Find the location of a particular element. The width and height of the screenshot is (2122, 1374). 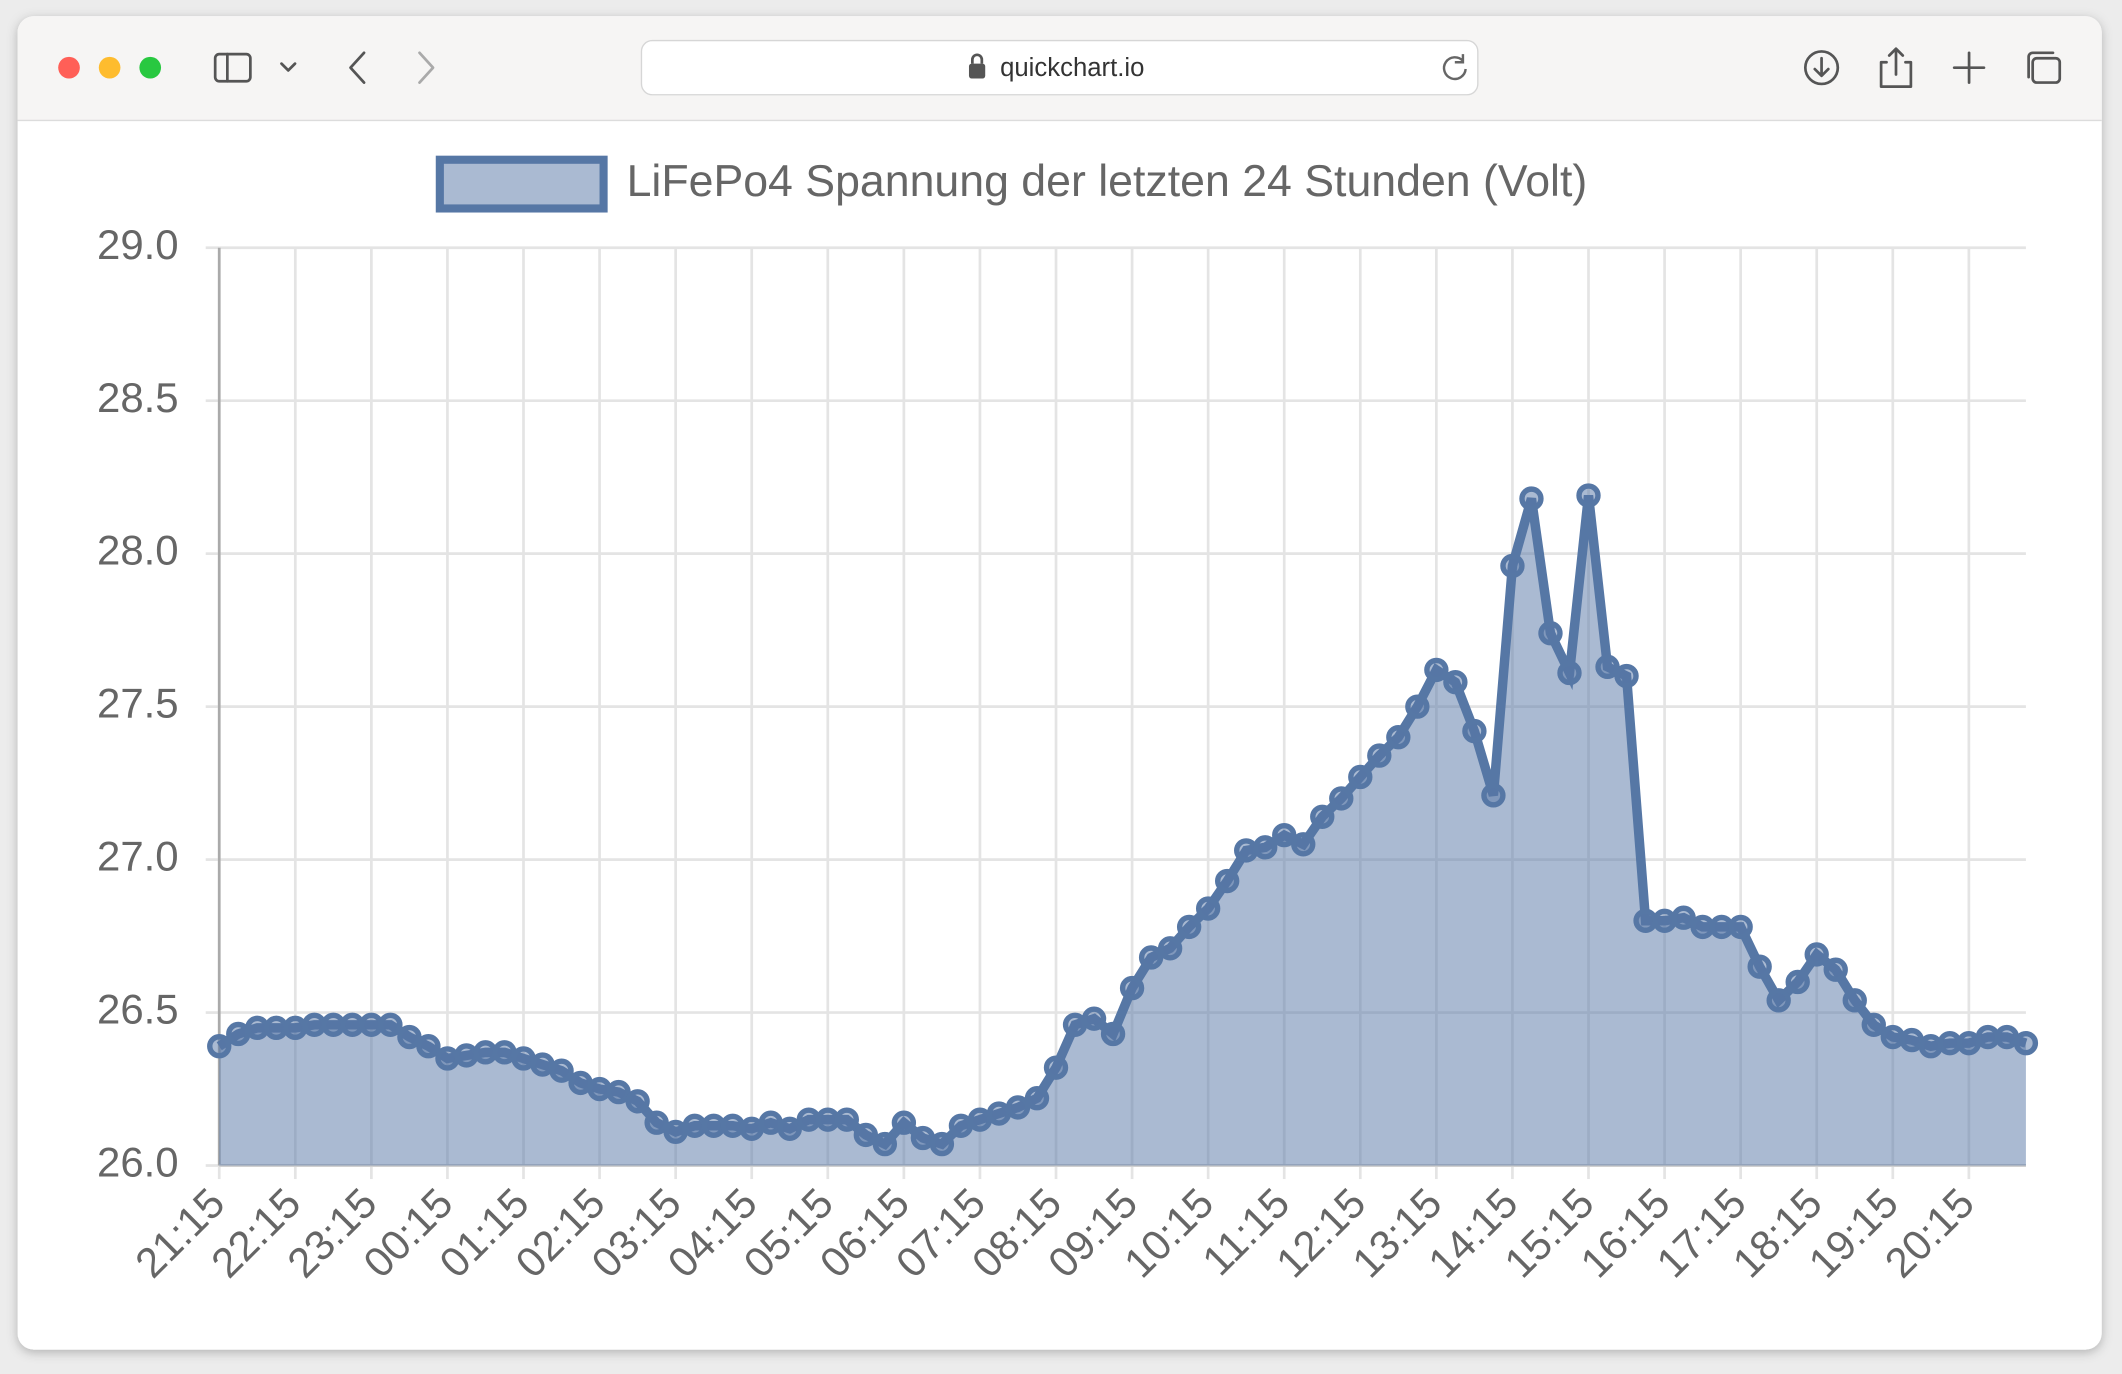

address-bar is located at coordinates (1059, 67).